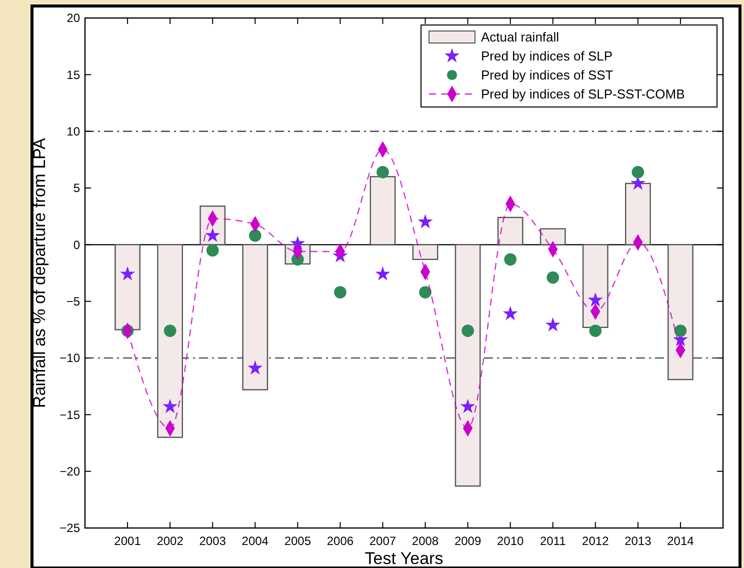 This screenshot has width=744, height=568. What do you see at coordinates (520, 37) in the screenshot?
I see `legend-label: Actual rainfall` at bounding box center [520, 37].